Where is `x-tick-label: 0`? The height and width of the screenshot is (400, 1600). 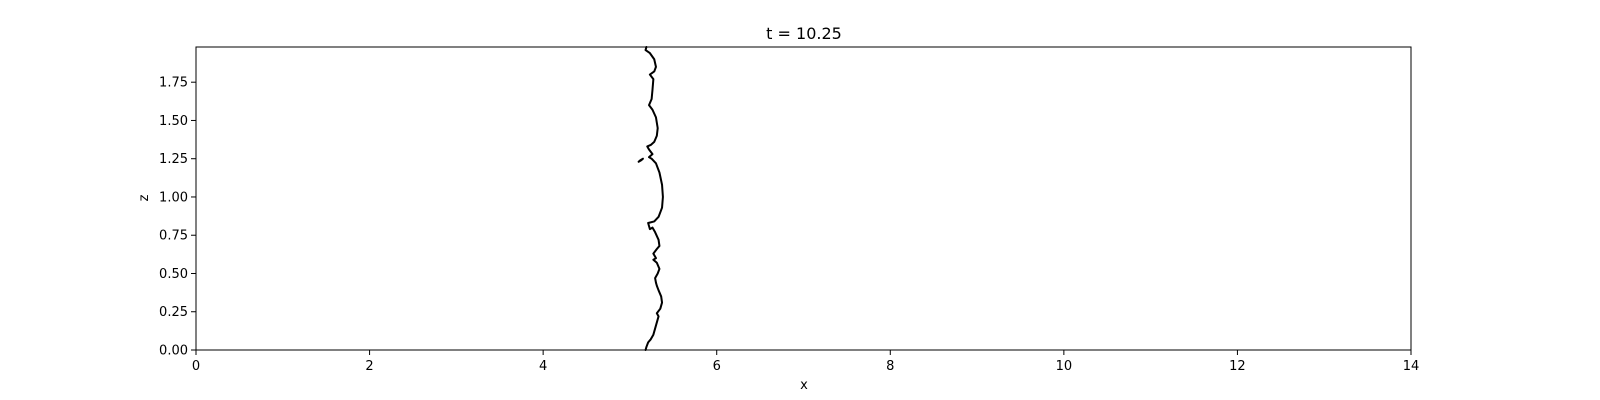
x-tick-label: 0 is located at coordinates (196, 366).